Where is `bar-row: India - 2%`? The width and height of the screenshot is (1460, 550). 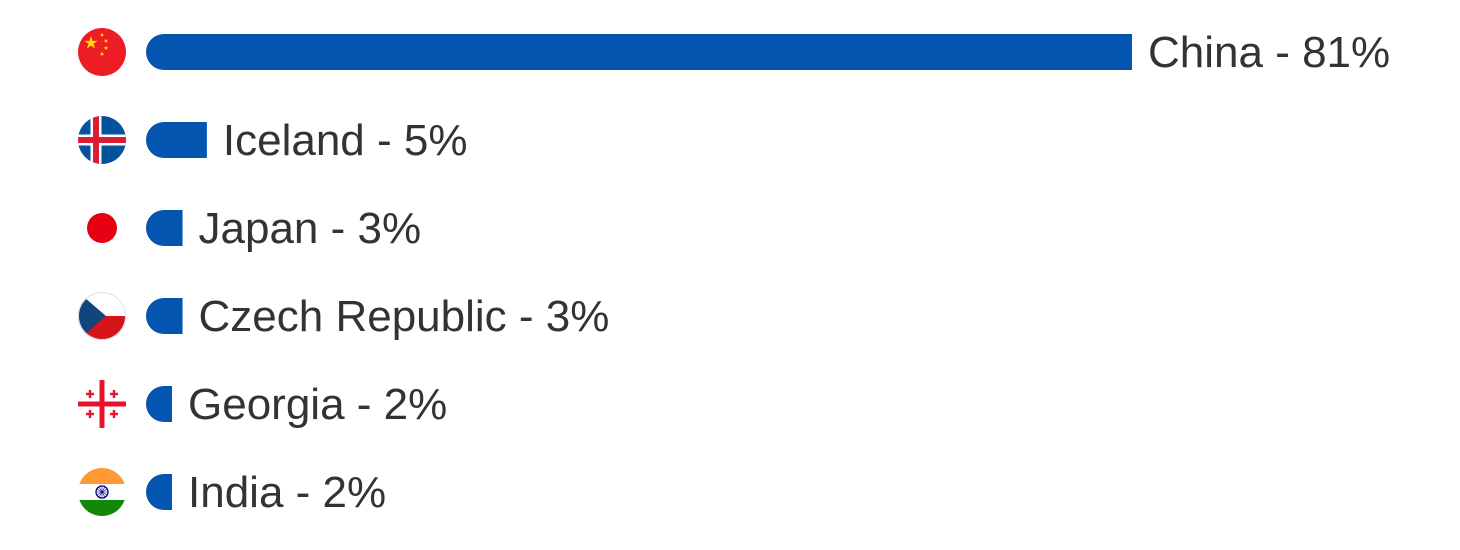 bar-row: India - 2% is located at coordinates (232, 492).